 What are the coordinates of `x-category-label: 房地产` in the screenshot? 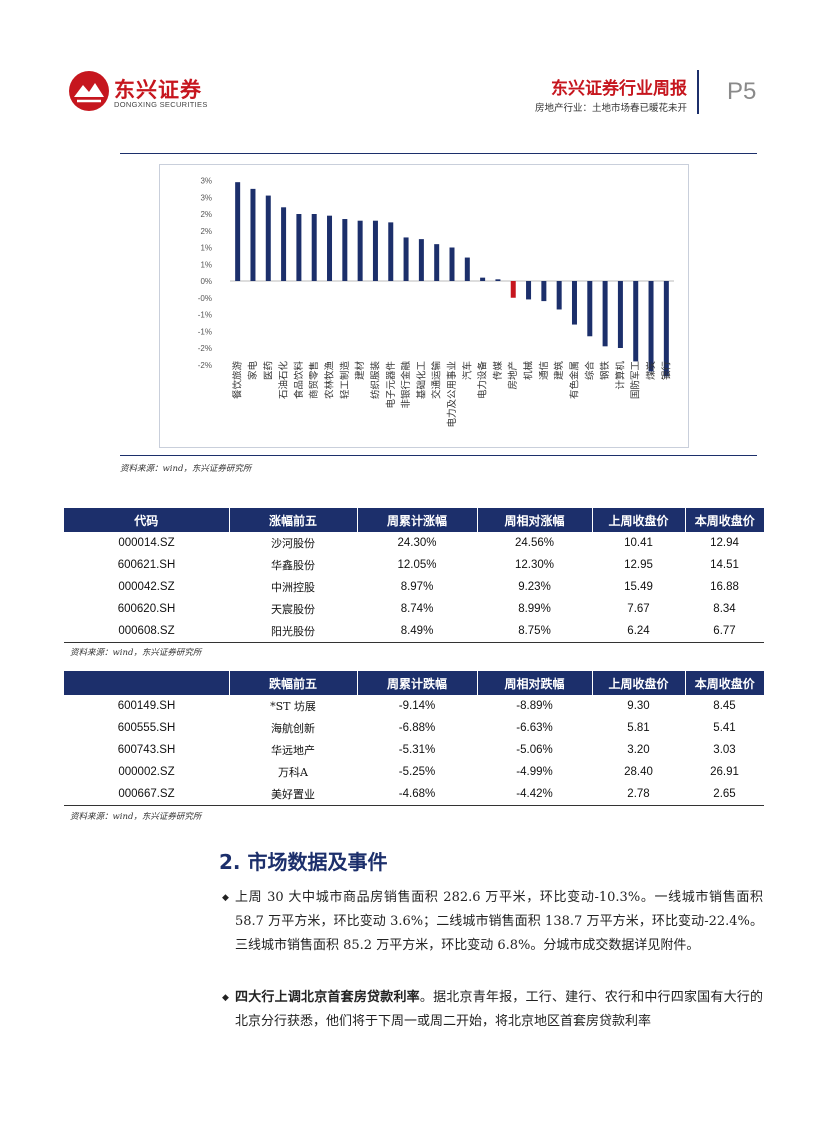 It's located at (513, 375).